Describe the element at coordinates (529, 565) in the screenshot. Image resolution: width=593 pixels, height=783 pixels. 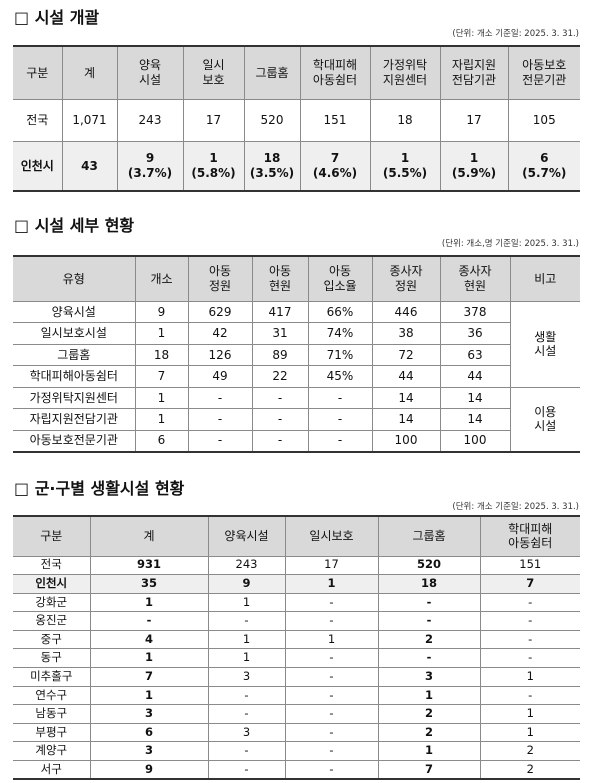
I see `table-cell: 151` at that location.